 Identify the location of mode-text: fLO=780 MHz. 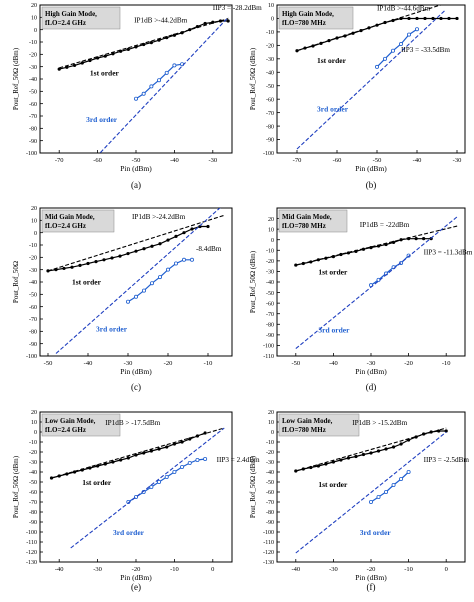
(304, 226).